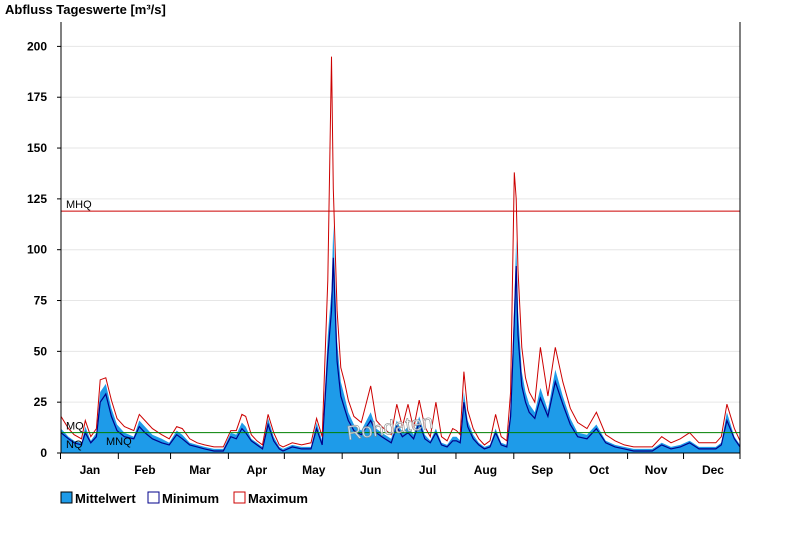  Describe the element at coordinates (542, 470) in the screenshot. I see `x-tick-label: Sep` at that location.